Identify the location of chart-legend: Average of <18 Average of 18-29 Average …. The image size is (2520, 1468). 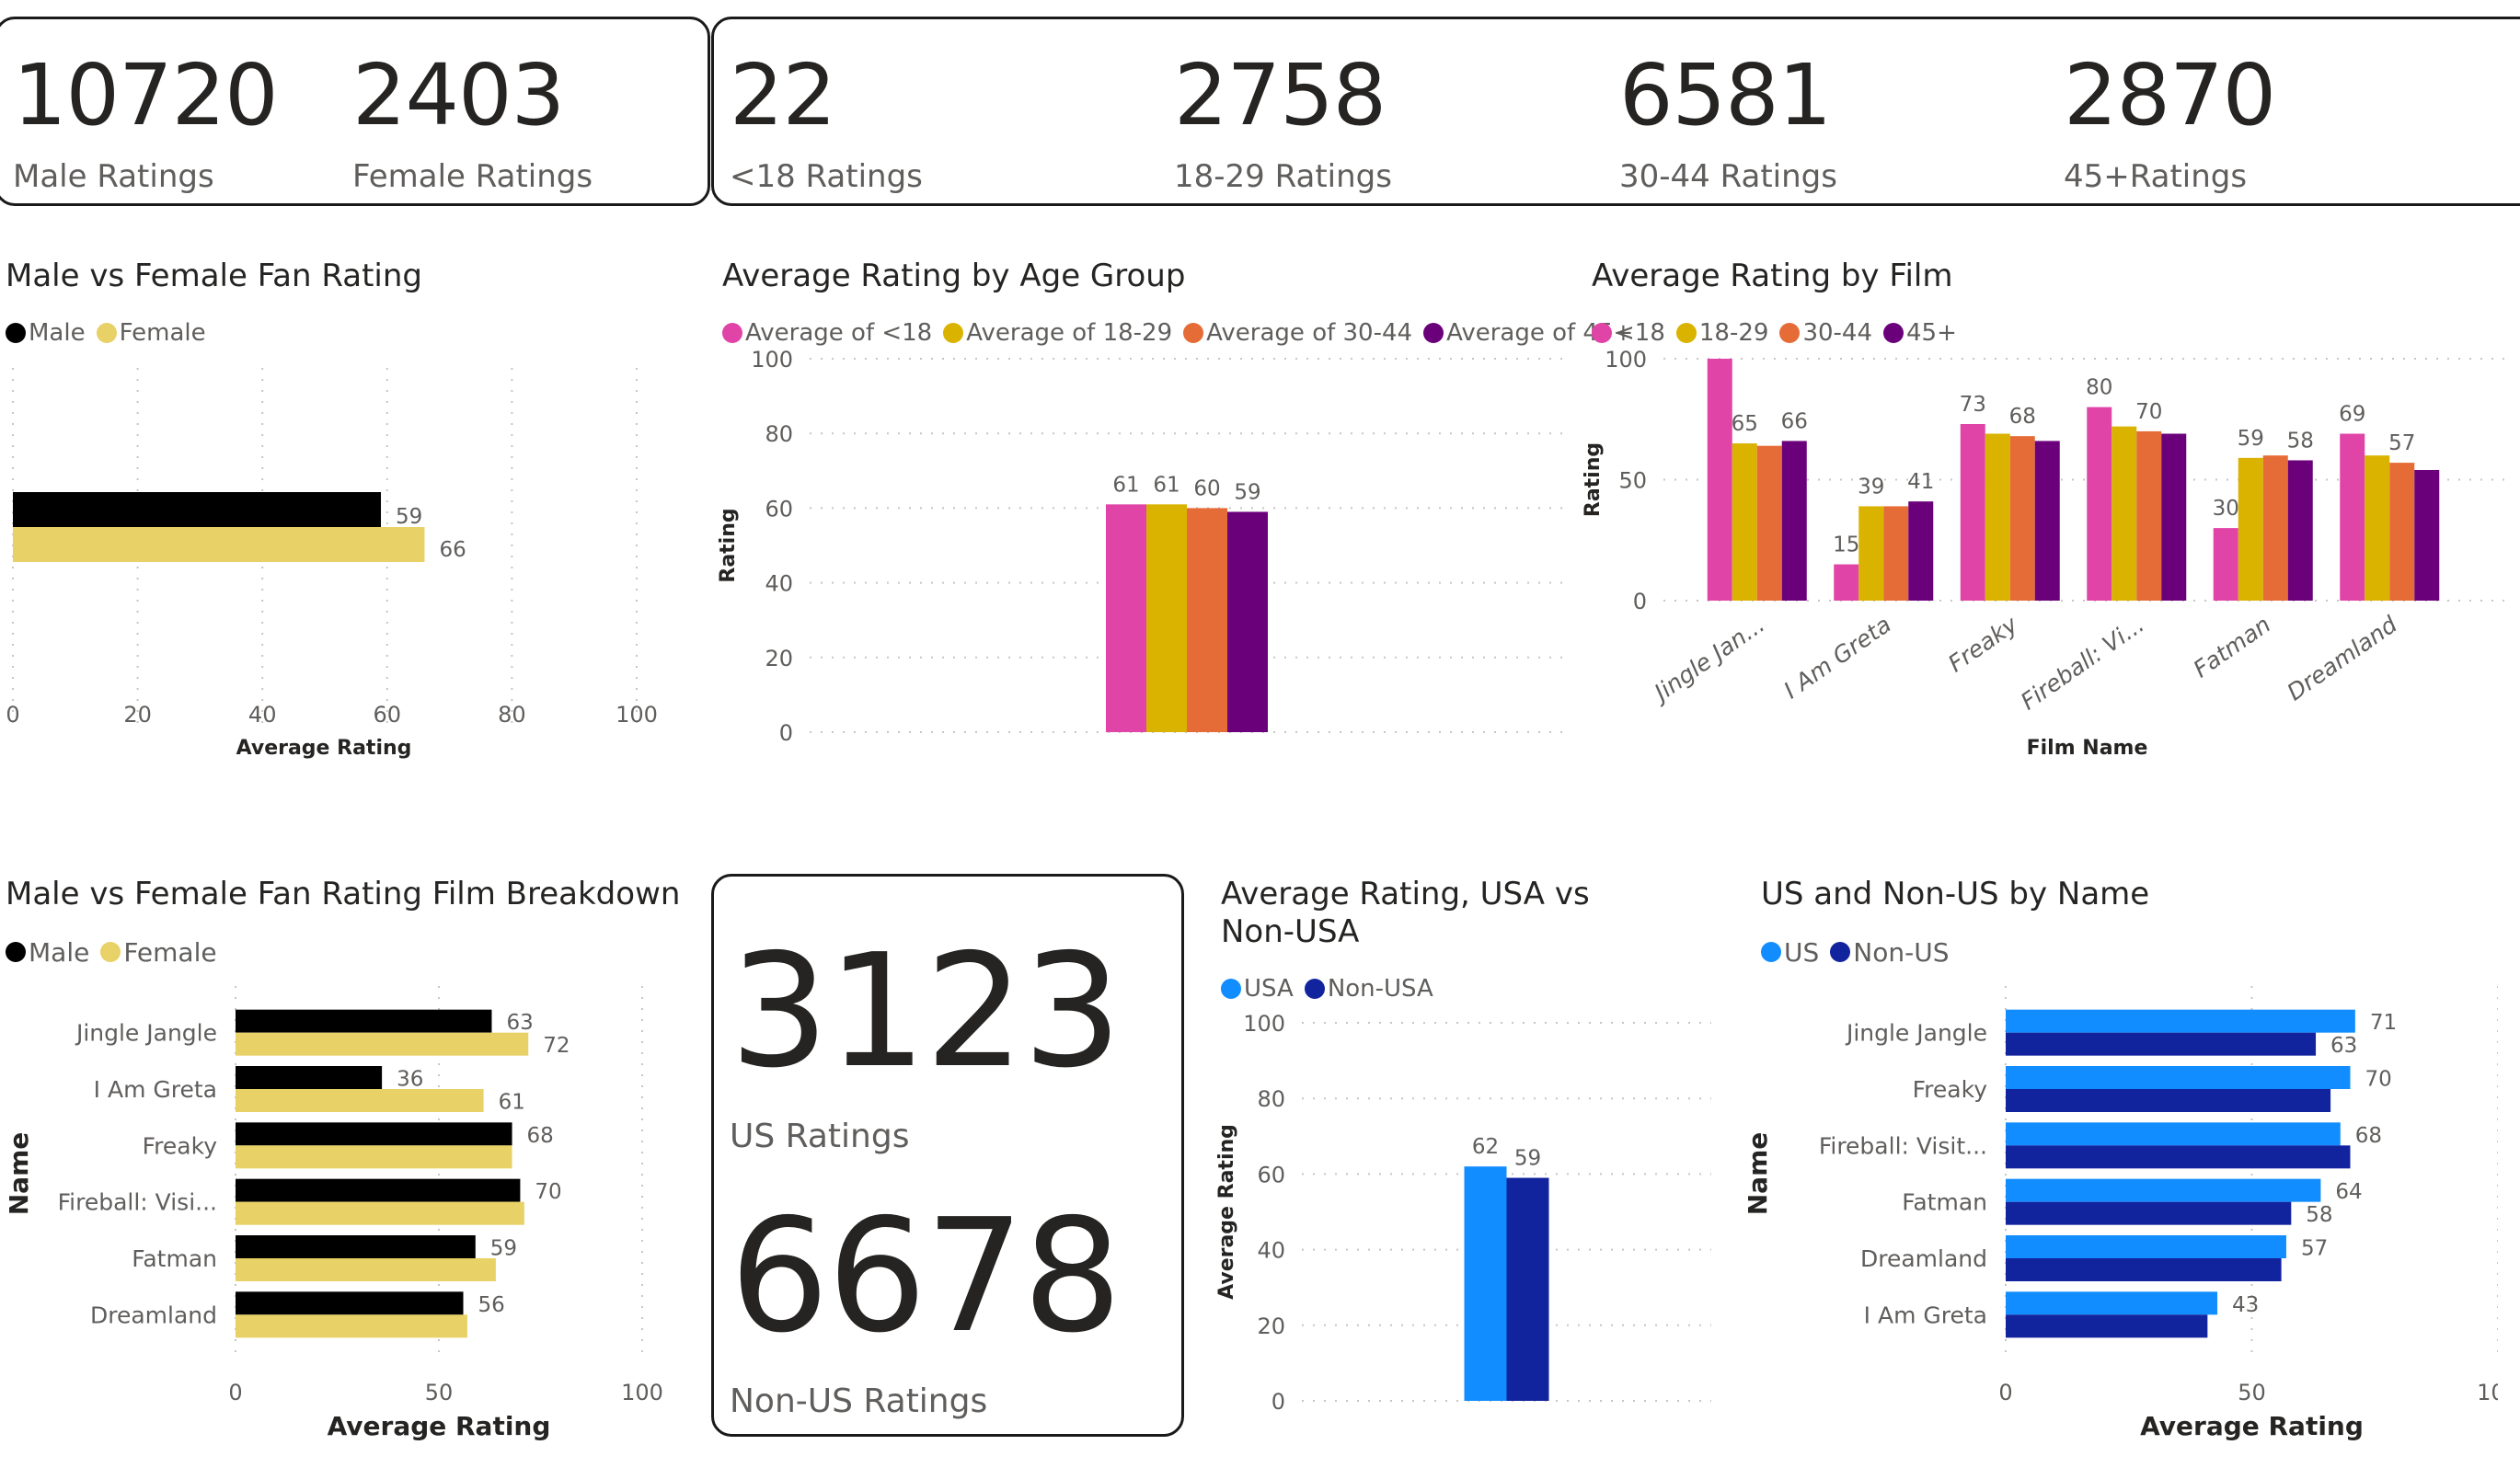
(1177, 333).